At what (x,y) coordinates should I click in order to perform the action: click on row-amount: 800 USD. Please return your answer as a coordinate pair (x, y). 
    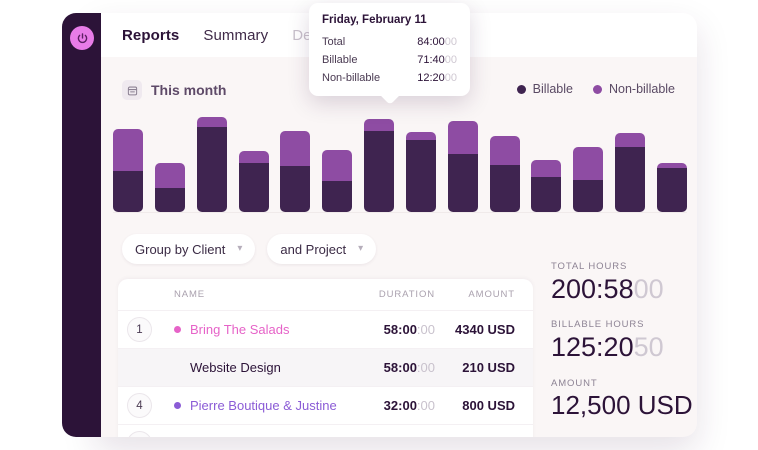
    Looking at the image, I should click on (488, 405).